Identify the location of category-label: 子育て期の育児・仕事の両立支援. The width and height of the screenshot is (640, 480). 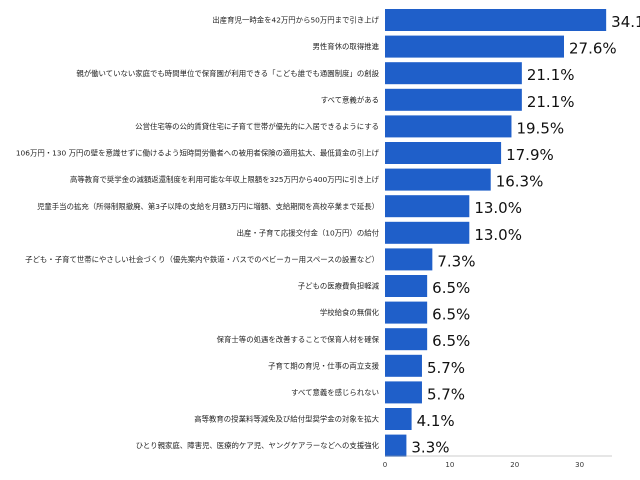
(323, 365).